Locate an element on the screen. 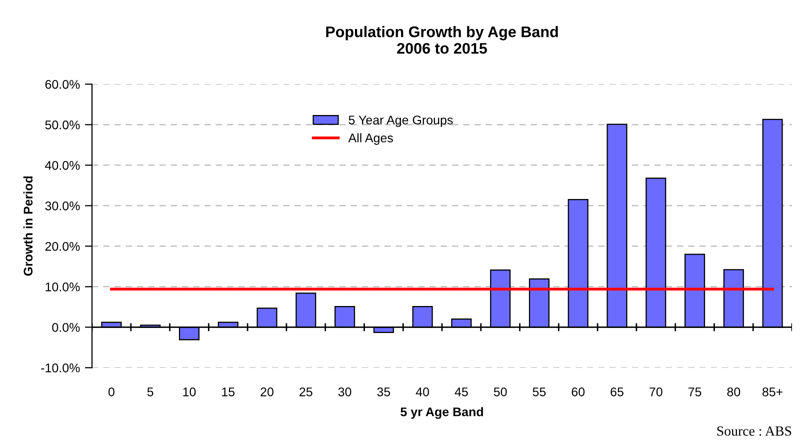  y-tick-label: 40.0% is located at coordinates (62, 165).